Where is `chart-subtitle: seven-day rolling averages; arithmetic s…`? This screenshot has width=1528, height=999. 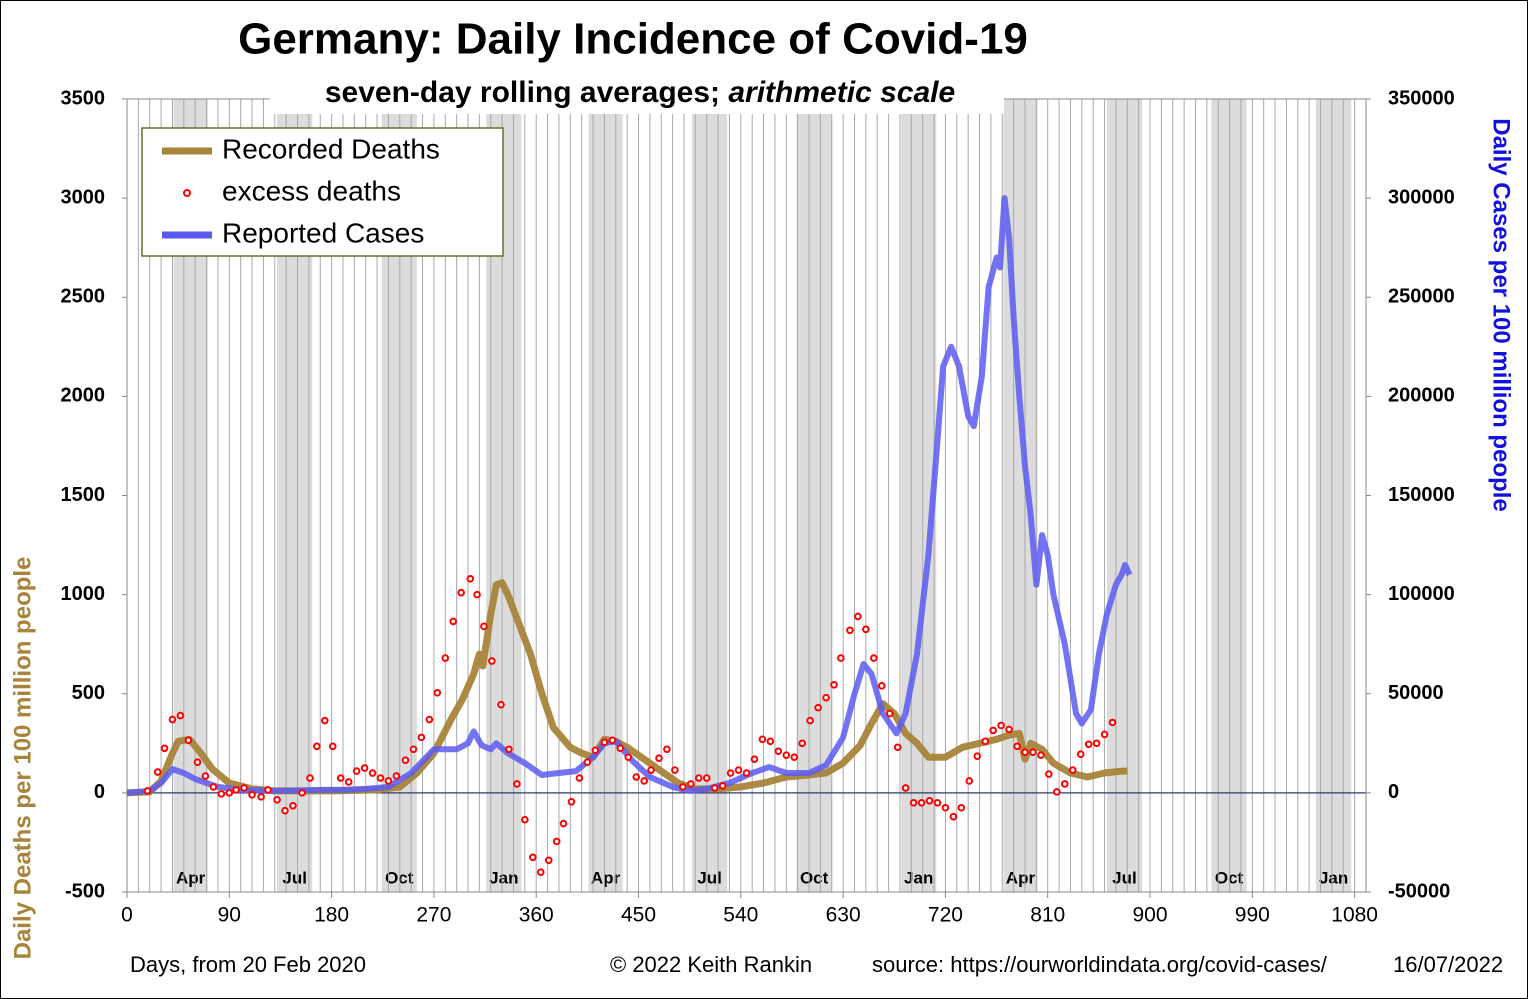 chart-subtitle: seven-day rolling averages; arithmetic s… is located at coordinates (640, 92).